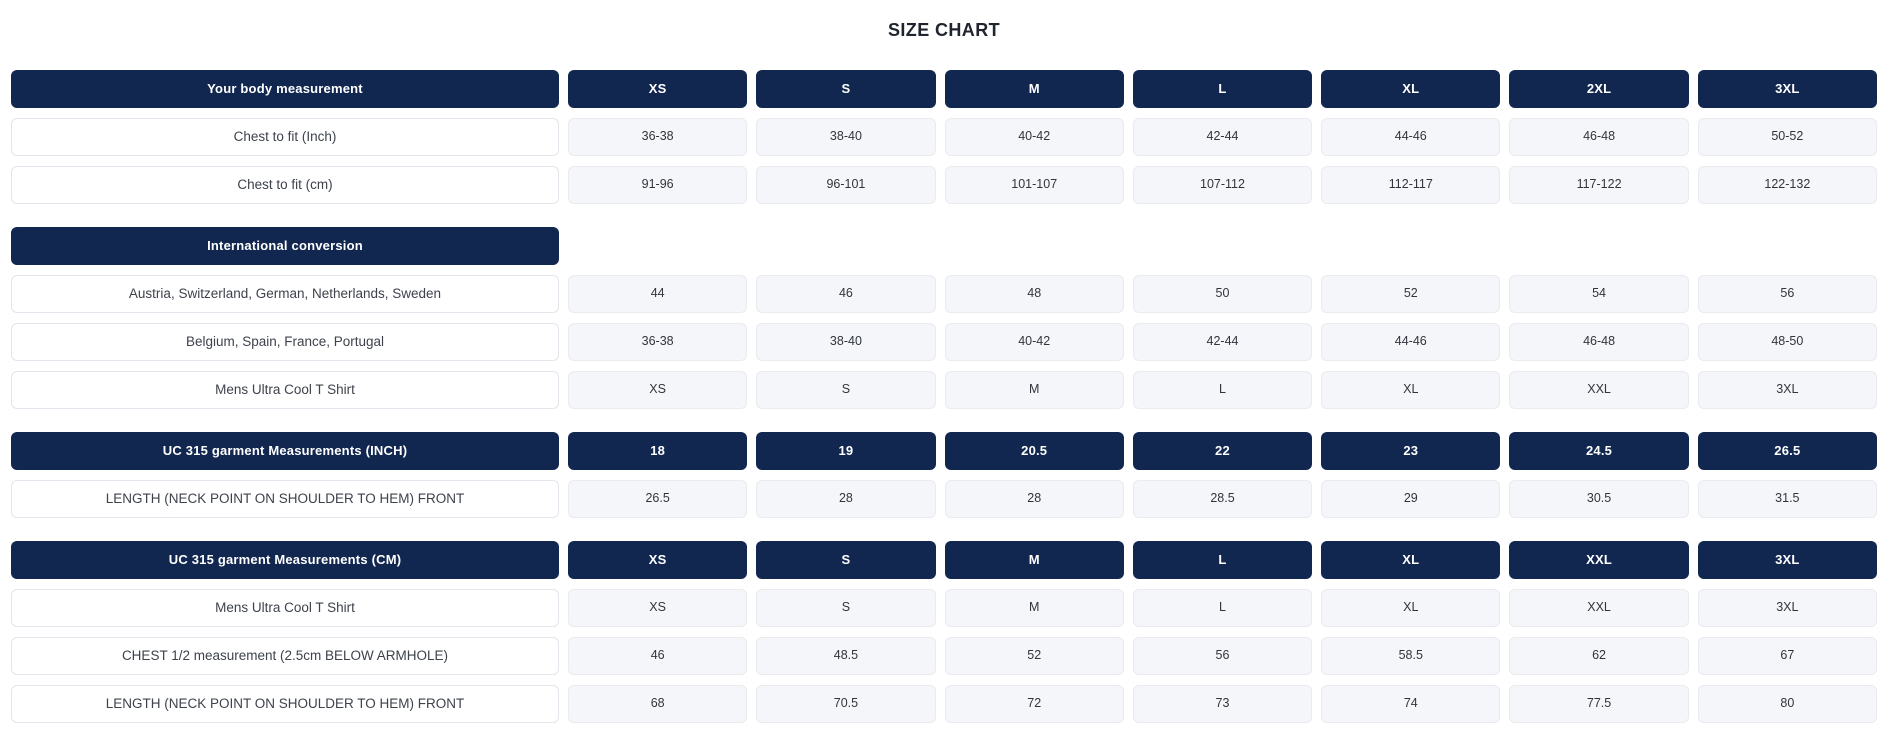 This screenshot has height=739, width=1890. Describe the element at coordinates (285, 342) in the screenshot. I see `row-label-cell: Belgium, Spain, France, Portugal` at that location.